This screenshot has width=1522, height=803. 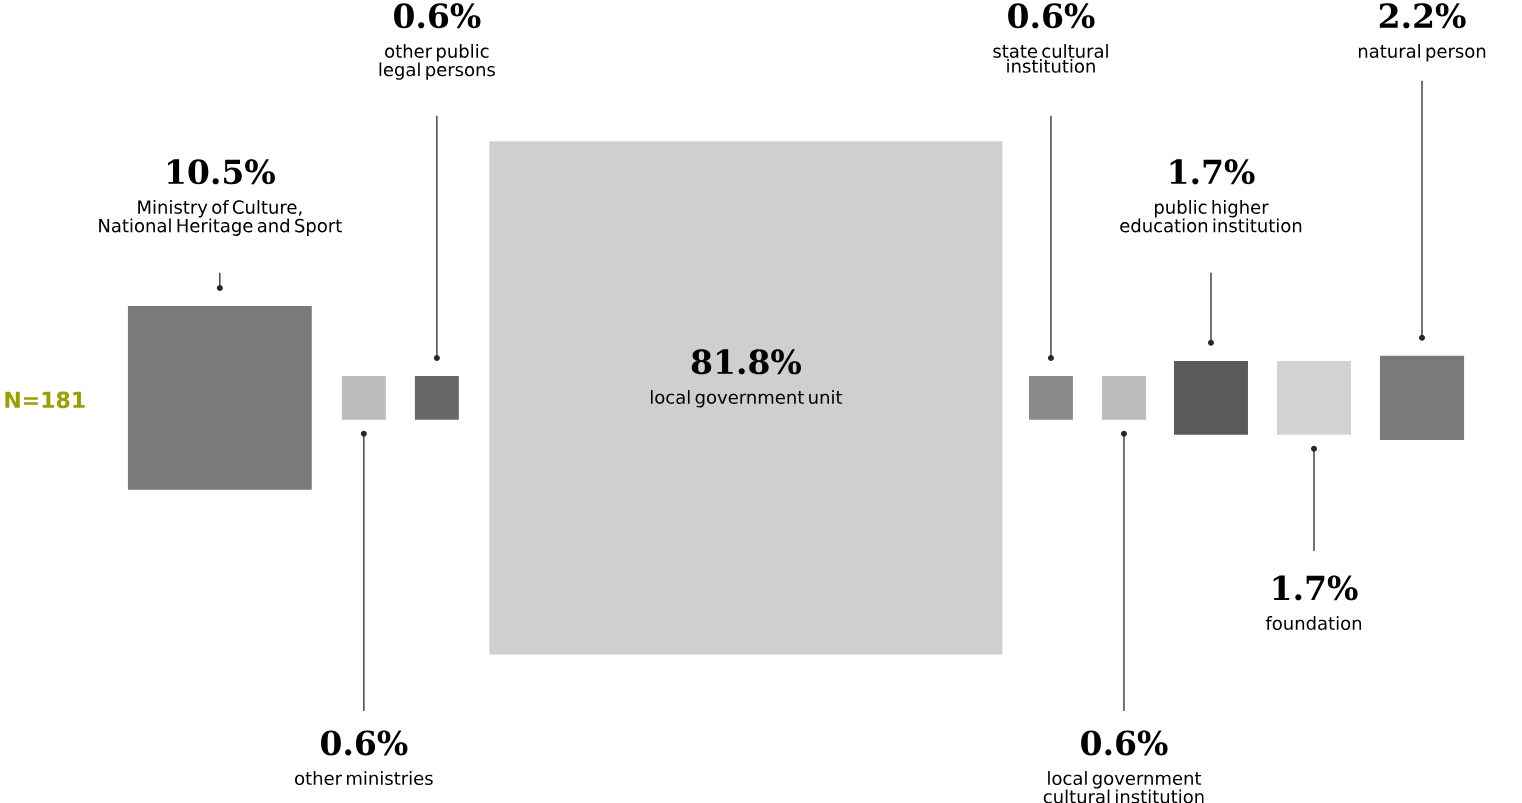 I want to click on data-label: 10.5%, so click(x=221, y=172).